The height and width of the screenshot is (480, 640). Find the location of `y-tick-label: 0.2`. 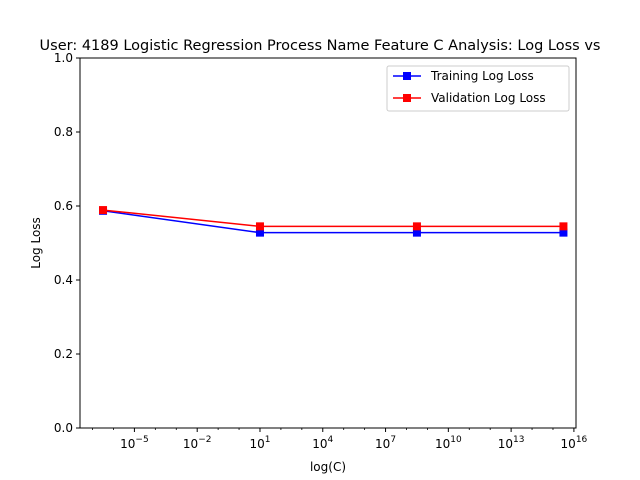

y-tick-label: 0.2 is located at coordinates (63, 354).